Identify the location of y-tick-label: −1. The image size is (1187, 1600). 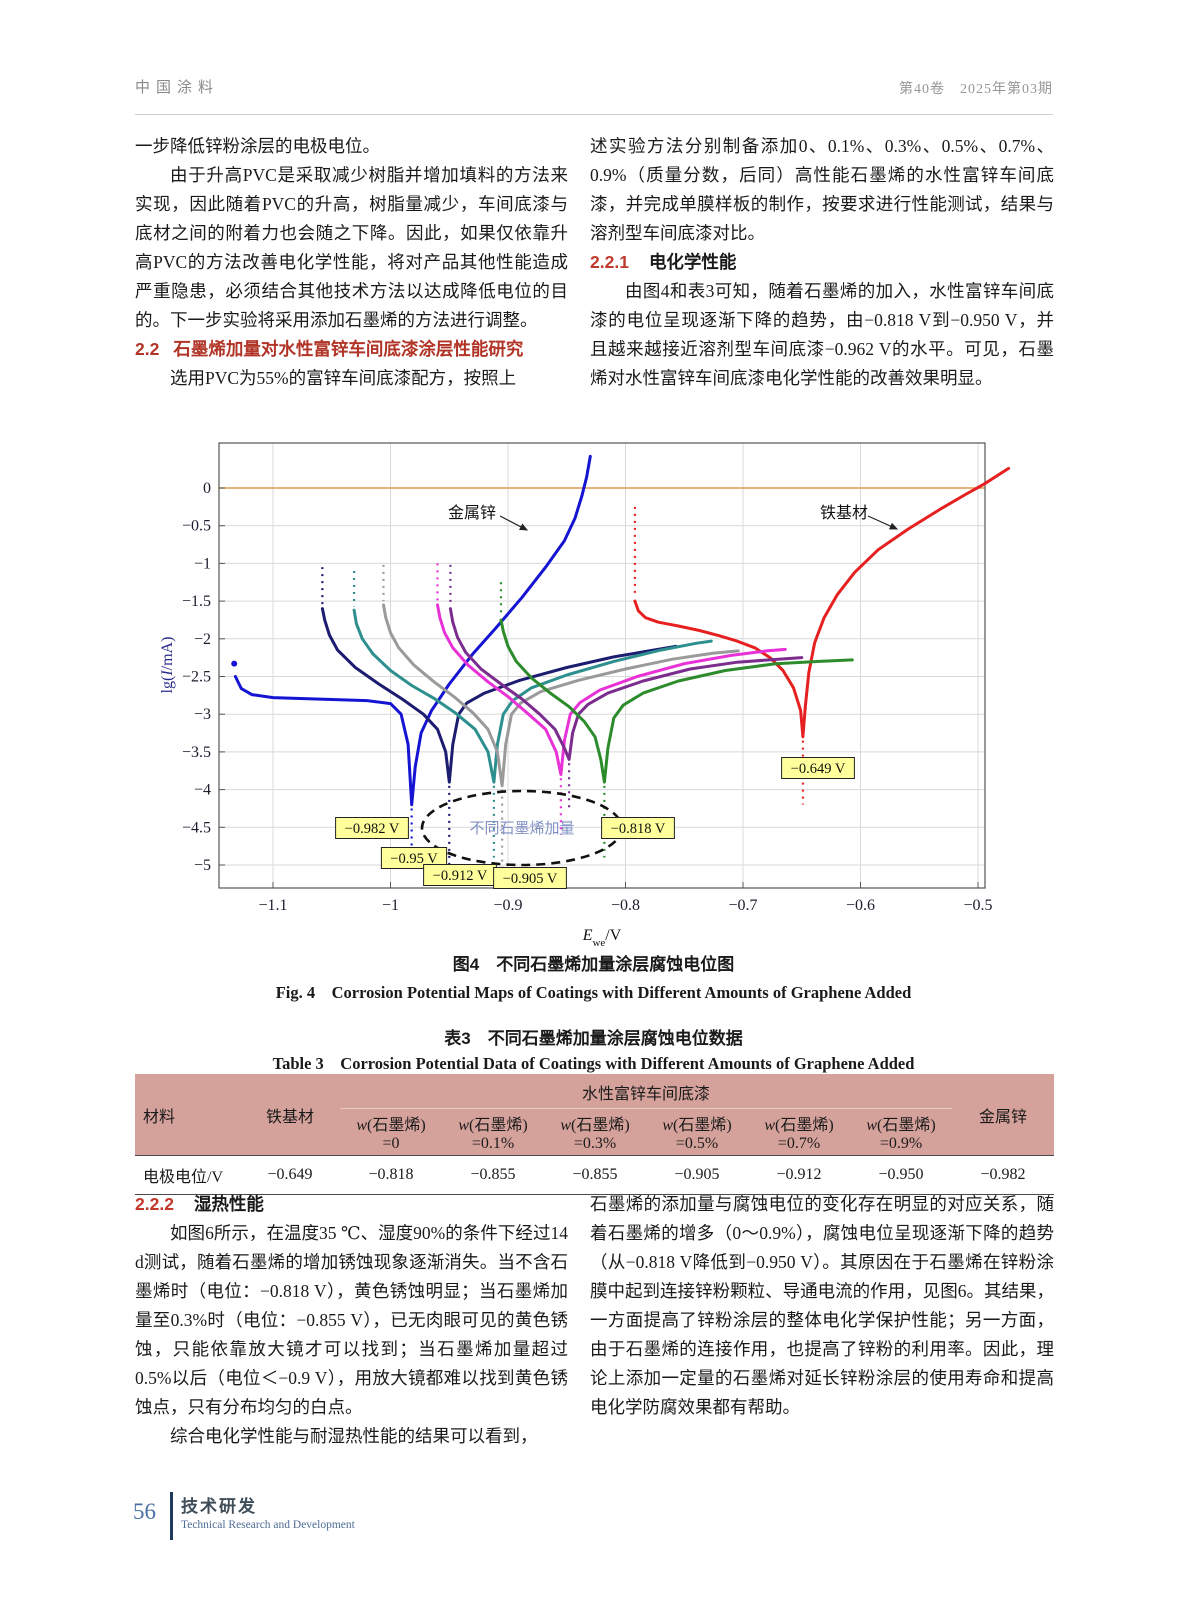
(202, 563).